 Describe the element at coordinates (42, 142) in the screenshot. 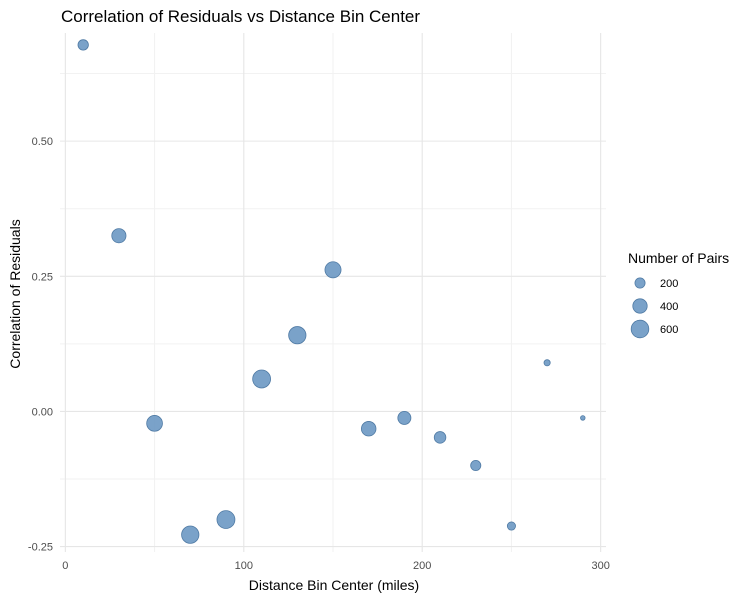

I see `y-tick-label: 0.50` at that location.